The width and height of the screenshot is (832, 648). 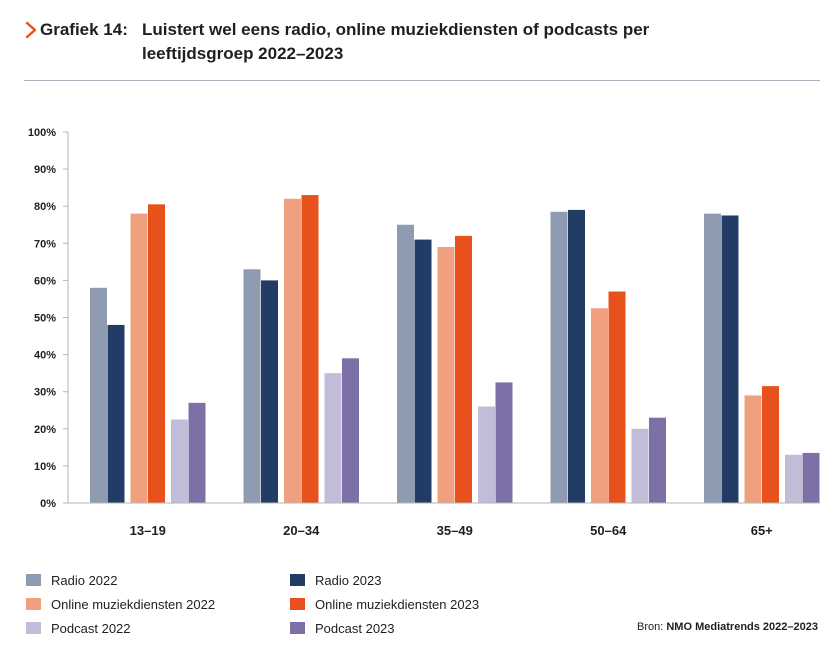 I want to click on source-note: Bron: NMO Mediatrends 2022–2023, so click(x=727, y=627).